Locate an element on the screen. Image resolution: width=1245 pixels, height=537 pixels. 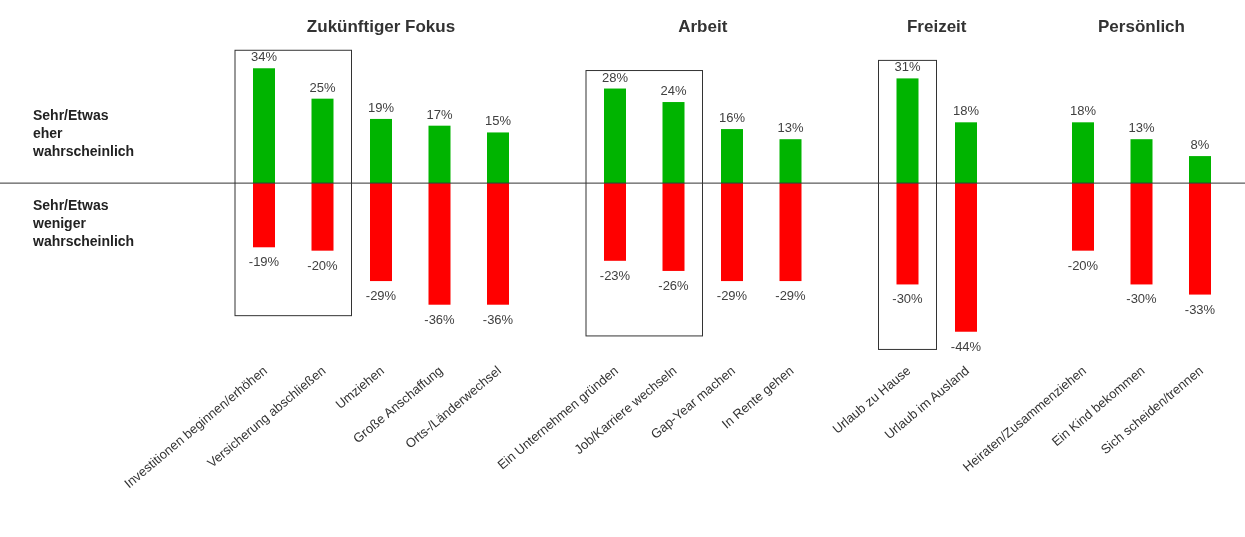
data-label: 8% is located at coordinates (1200, 145).